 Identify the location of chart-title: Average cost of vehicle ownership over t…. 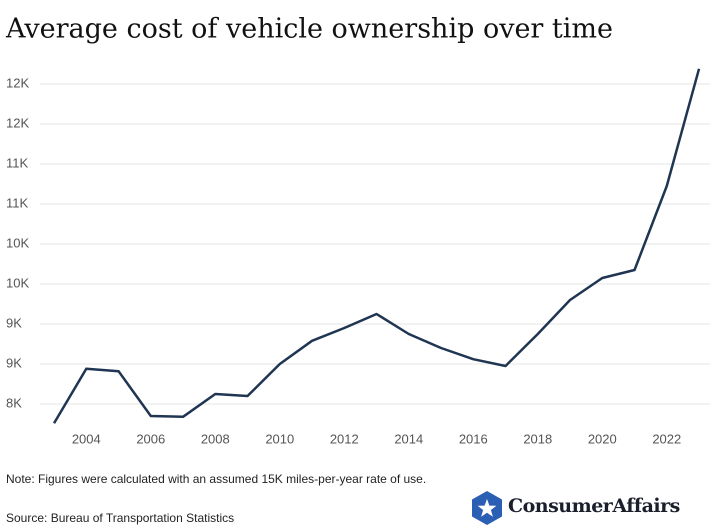
(309, 29).